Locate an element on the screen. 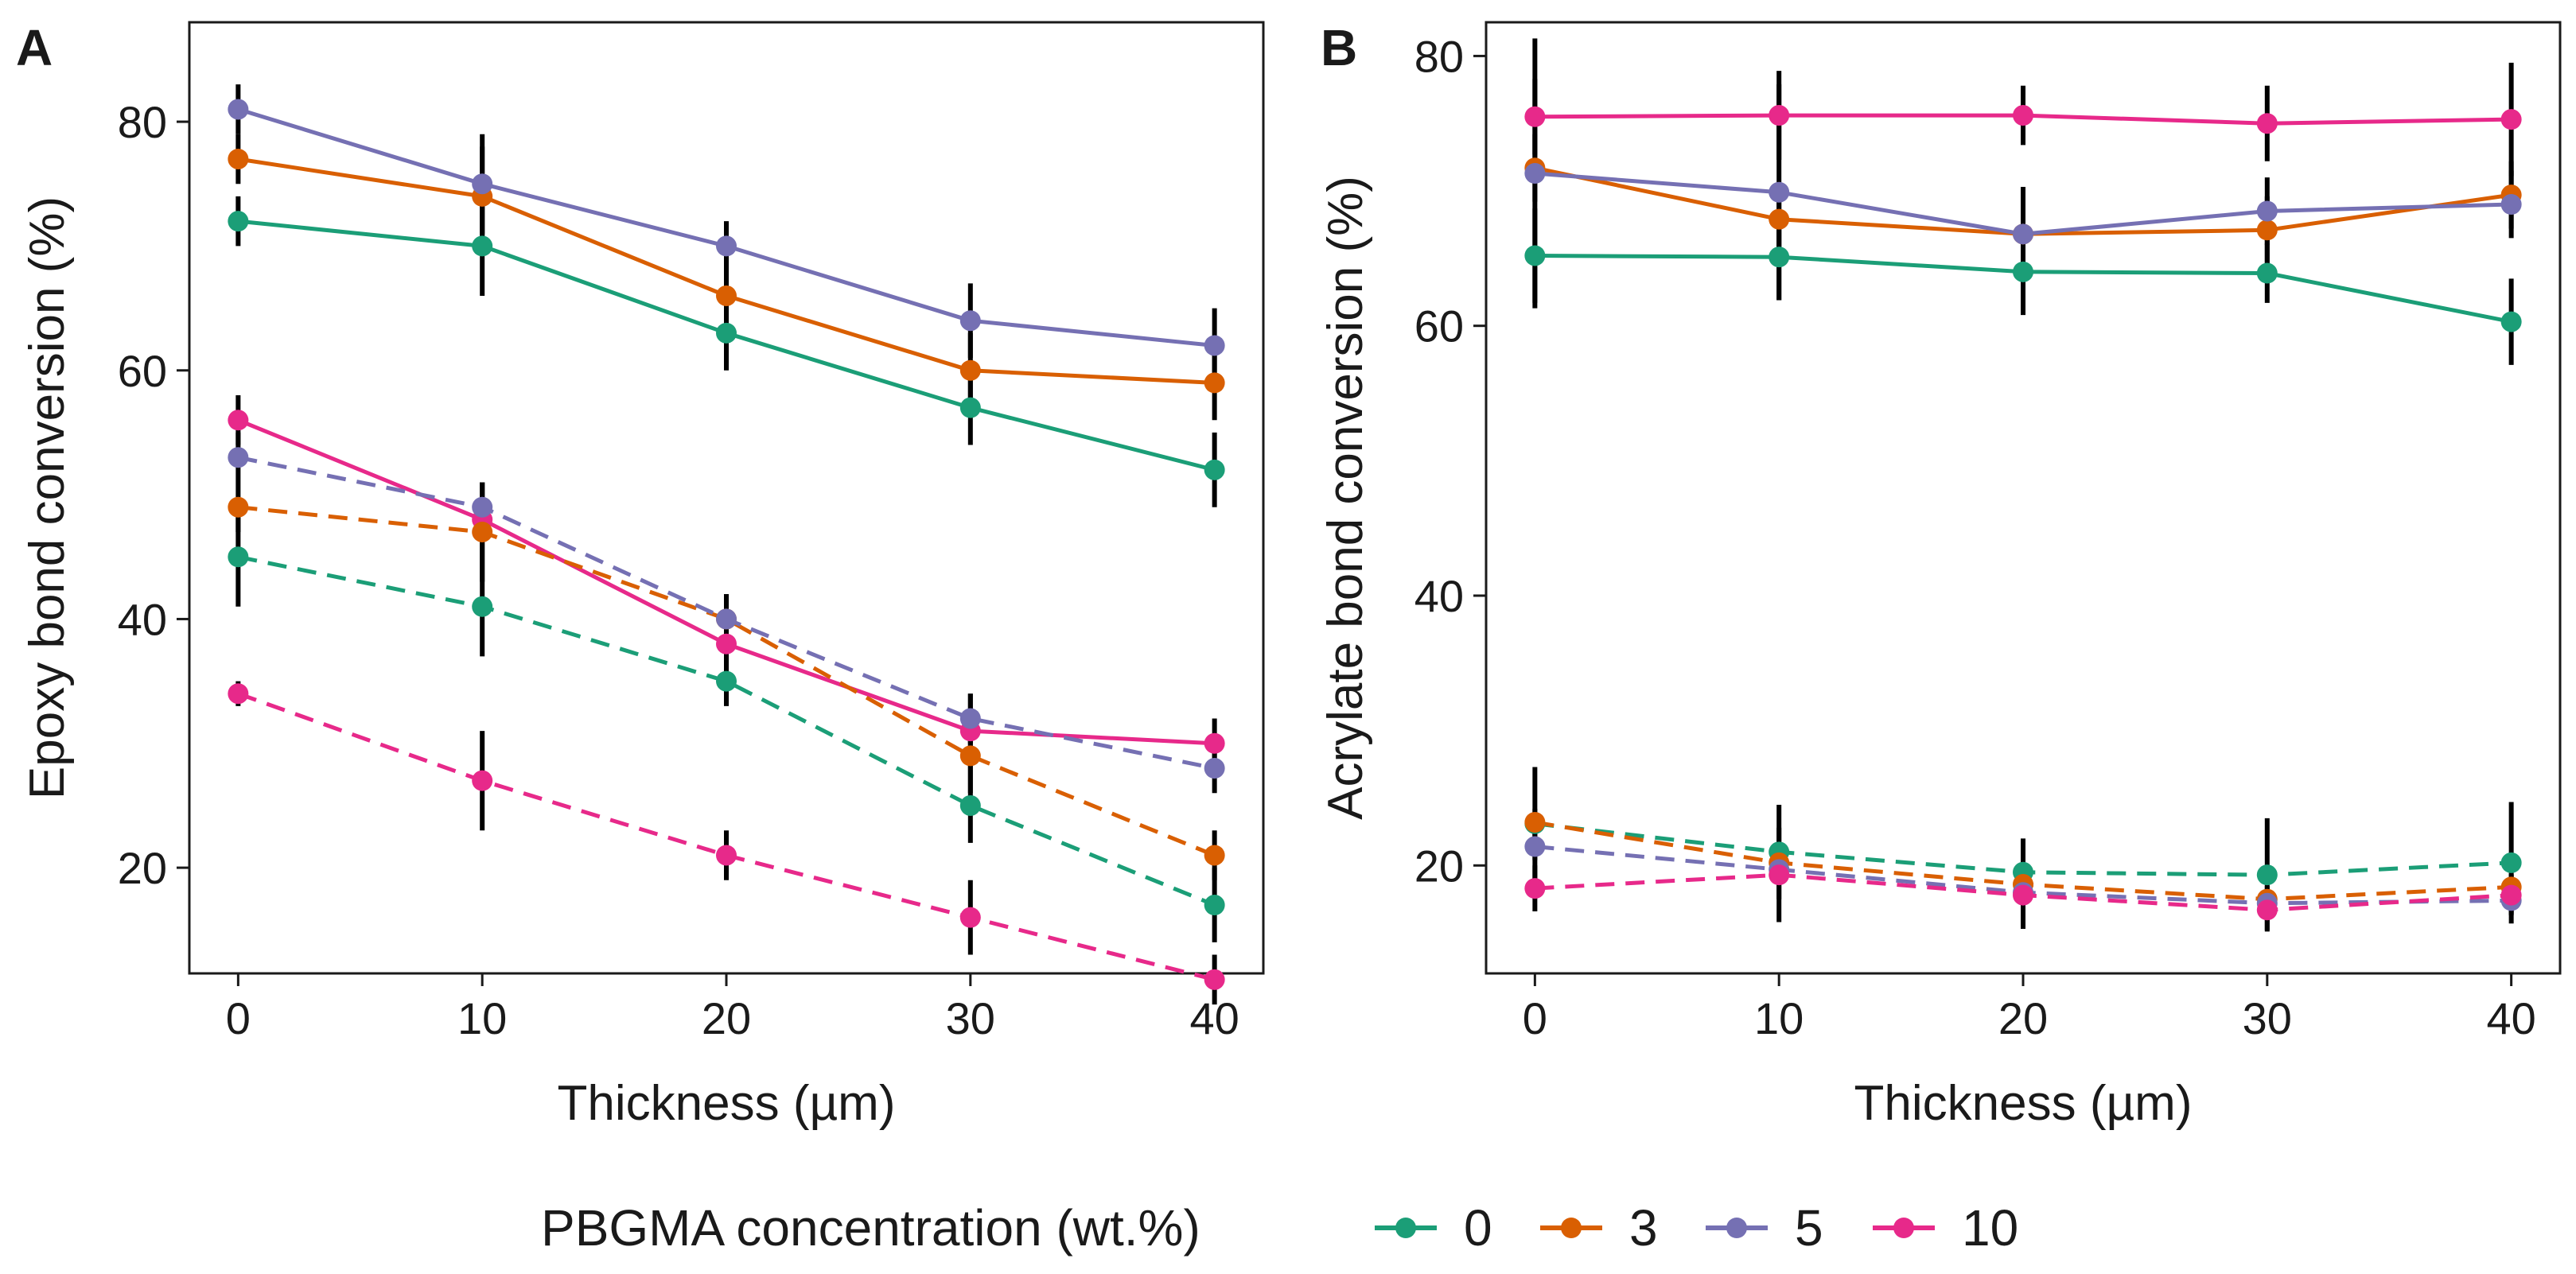 The height and width of the screenshot is (1274, 2576). legend-item-3: 3 is located at coordinates (1599, 1228).